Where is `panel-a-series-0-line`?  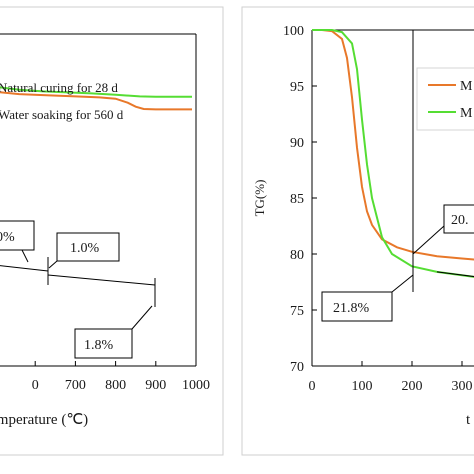 panel-a-series-0-line is located at coordinates (96, 101).